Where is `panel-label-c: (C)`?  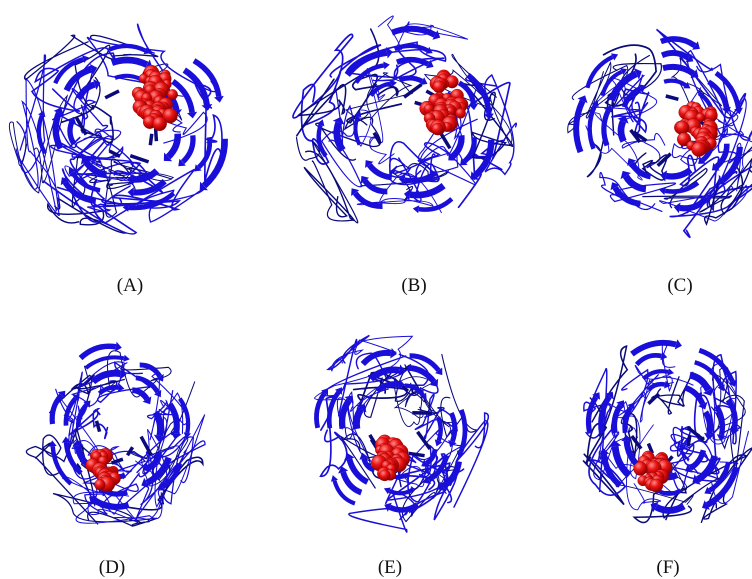 panel-label-c: (C) is located at coordinates (679, 285).